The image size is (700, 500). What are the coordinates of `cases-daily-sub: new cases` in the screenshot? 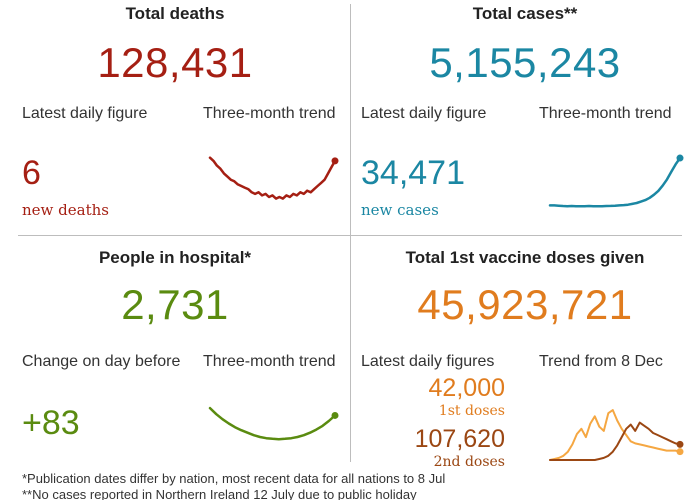 It's located at (400, 210).